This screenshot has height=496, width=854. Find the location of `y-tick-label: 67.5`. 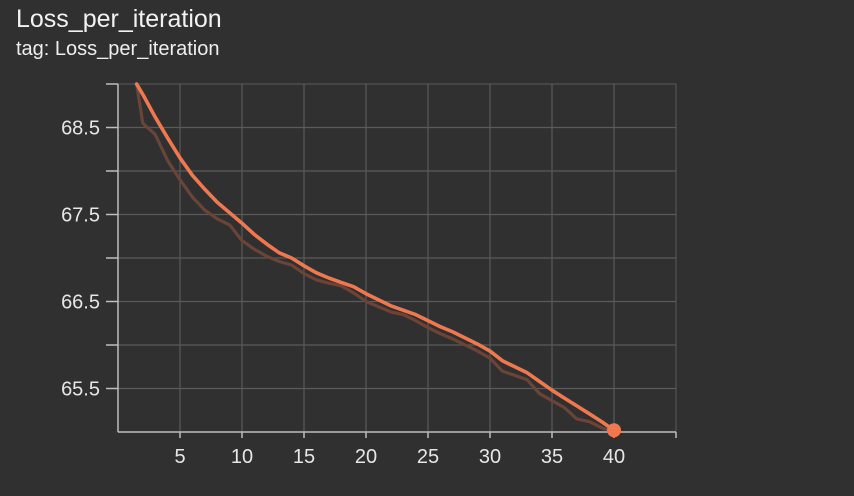

y-tick-label: 67.5 is located at coordinates (80, 216).